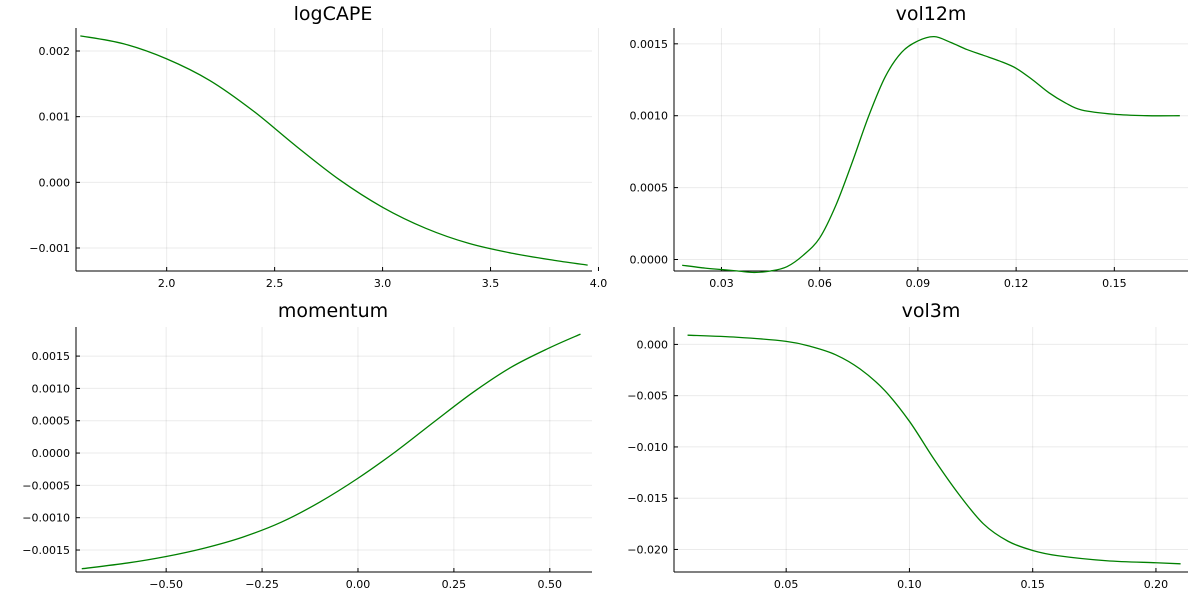 The image size is (1200, 600). What do you see at coordinates (358, 584) in the screenshot?
I see `x-tick-label: 0.00` at bounding box center [358, 584].